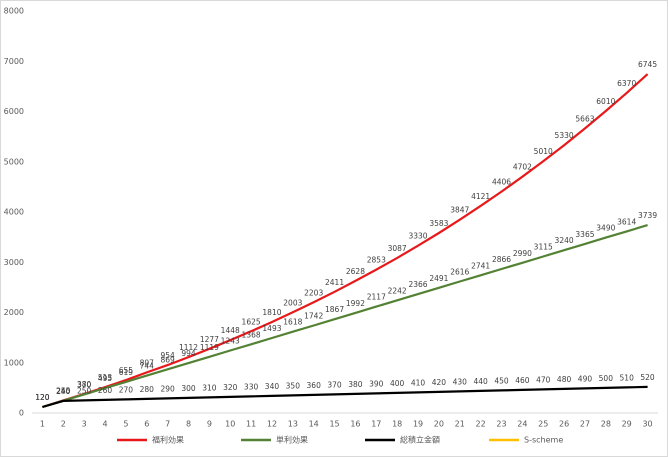  I want to click on legend-label: 単利効果, so click(292, 440).